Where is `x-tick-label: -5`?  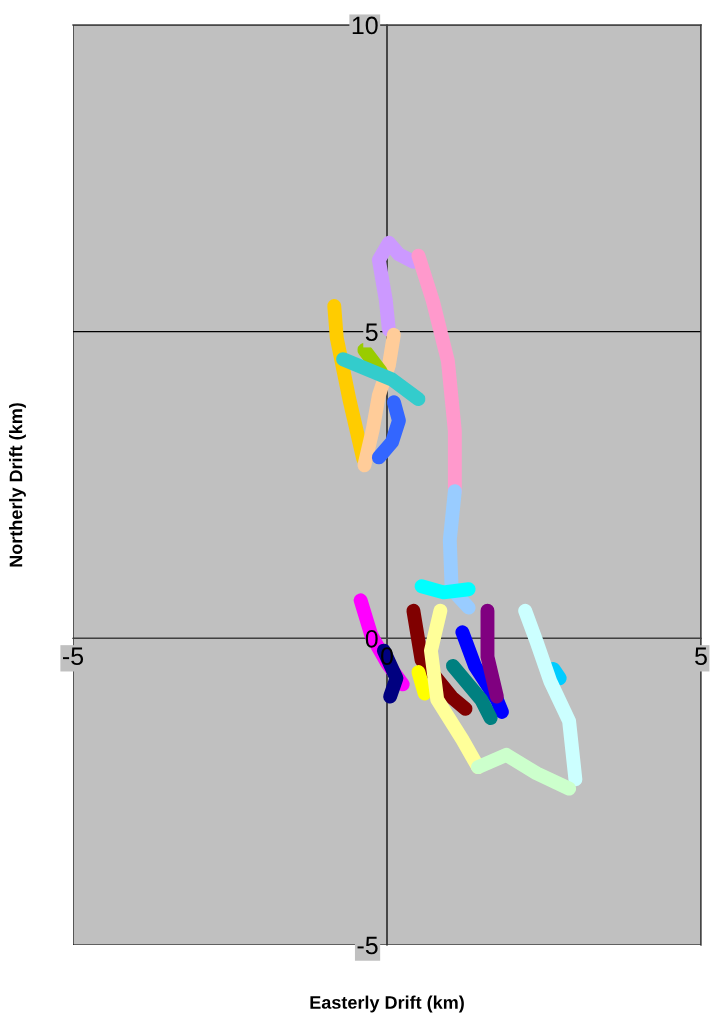 x-tick-label: -5 is located at coordinates (73, 656).